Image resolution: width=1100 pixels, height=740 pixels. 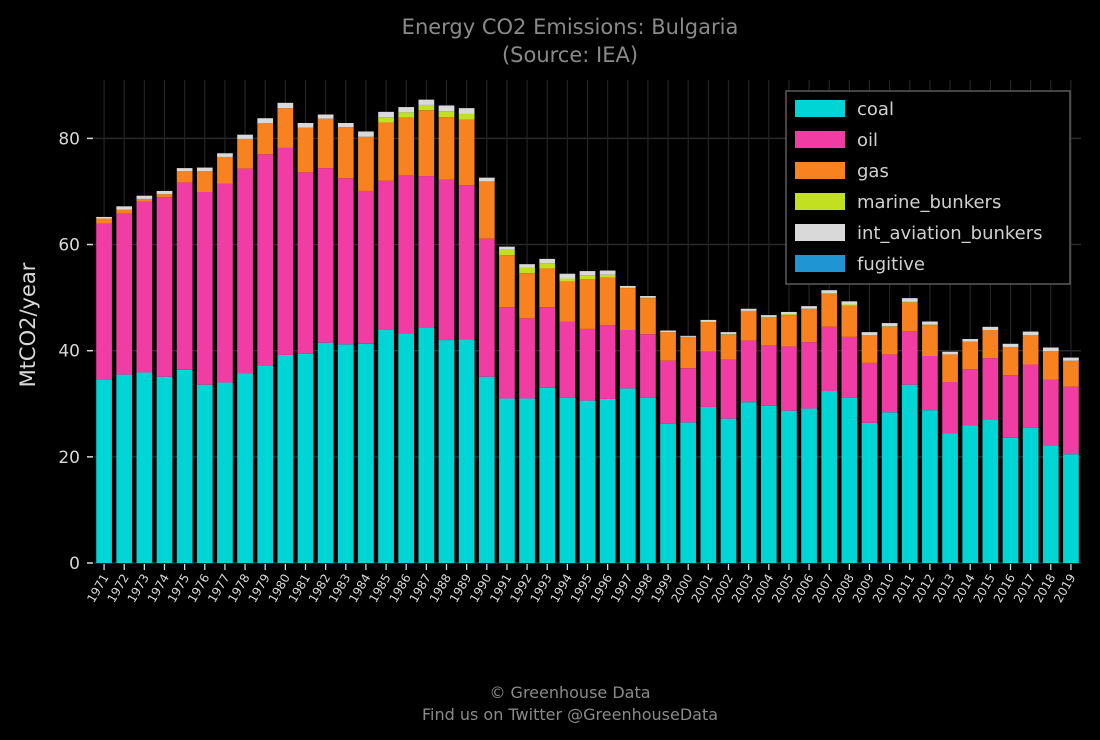 I want to click on bar-gas-1974, so click(x=164, y=196).